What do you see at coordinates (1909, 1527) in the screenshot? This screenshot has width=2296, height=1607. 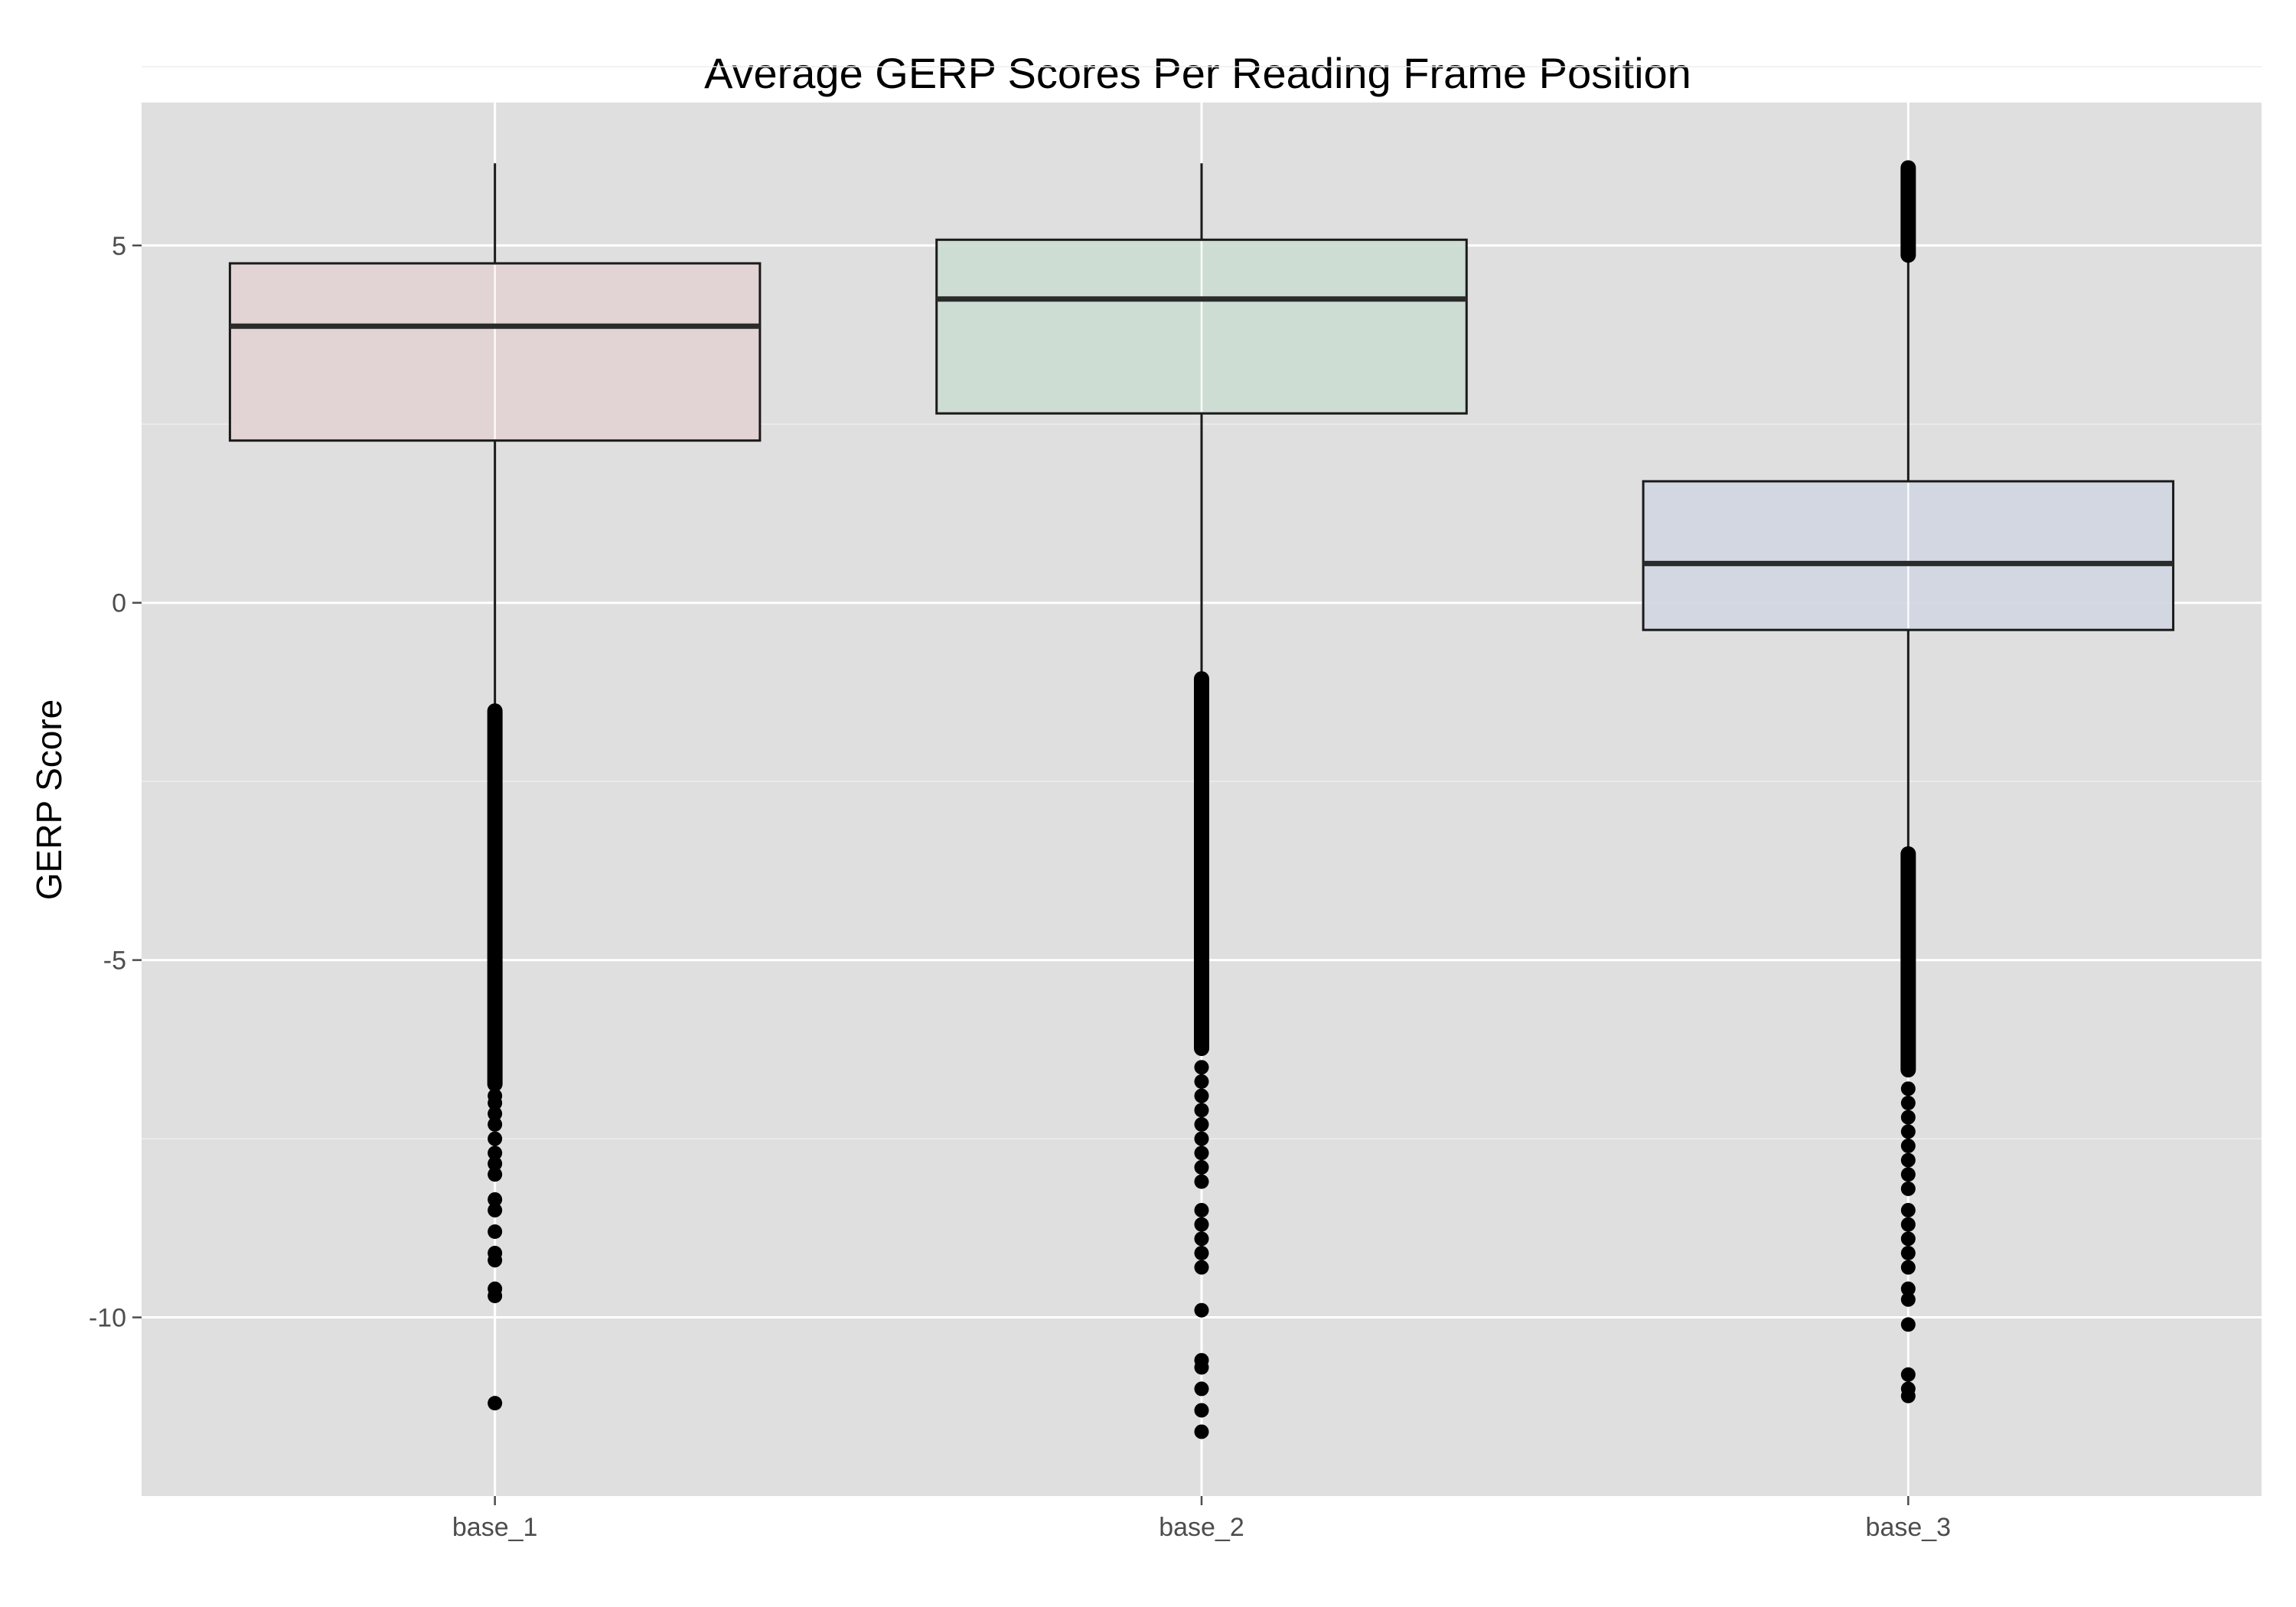 I see `x-tick-label: base_3` at bounding box center [1909, 1527].